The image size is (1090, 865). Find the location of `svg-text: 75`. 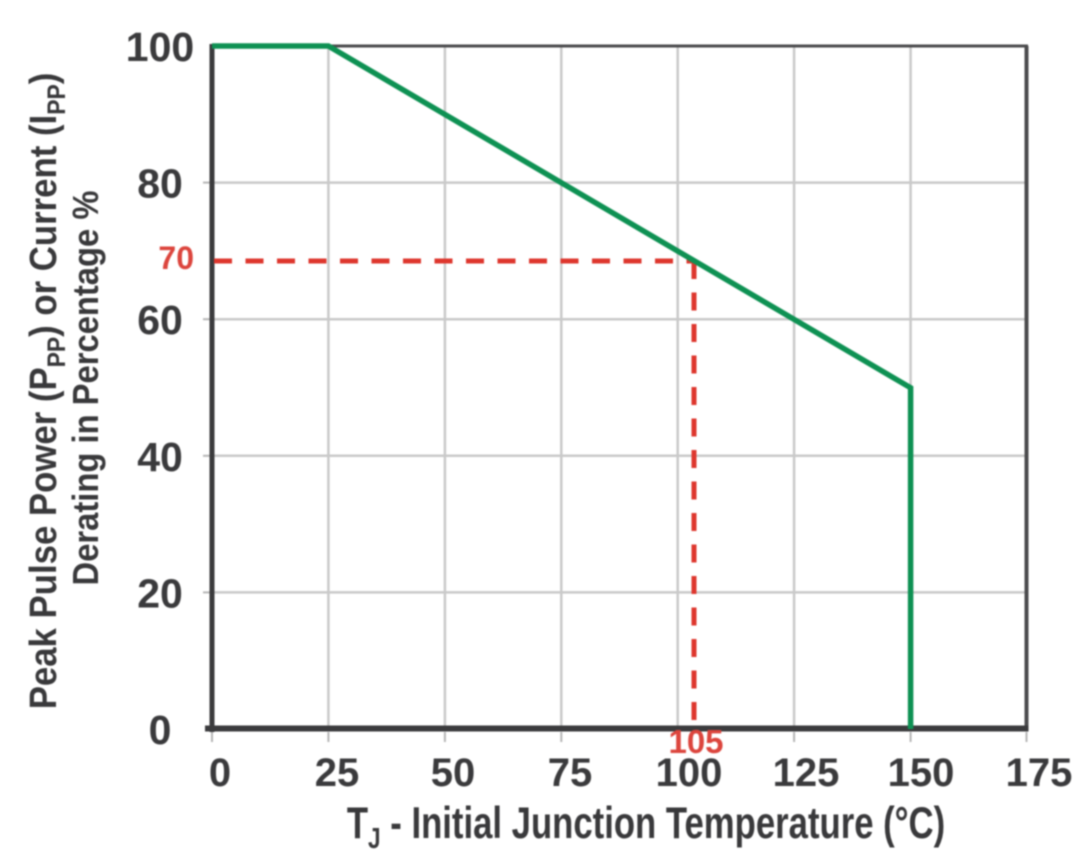

svg-text: 75 is located at coordinates (570, 773).